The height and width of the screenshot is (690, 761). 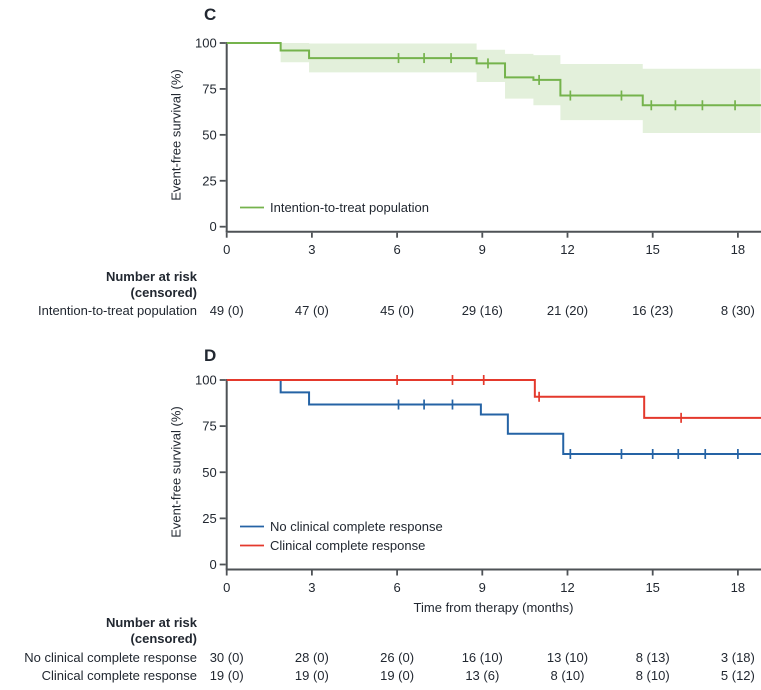 What do you see at coordinates (110, 657) in the screenshot?
I see `at-risk-row-label: No clinical complete response` at bounding box center [110, 657].